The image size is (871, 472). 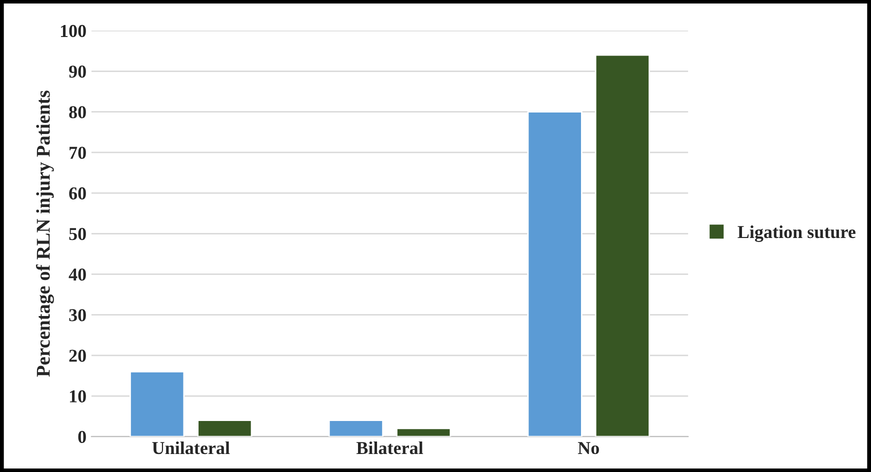 What do you see at coordinates (77, 112) in the screenshot?
I see `y-tick-label: 80` at bounding box center [77, 112].